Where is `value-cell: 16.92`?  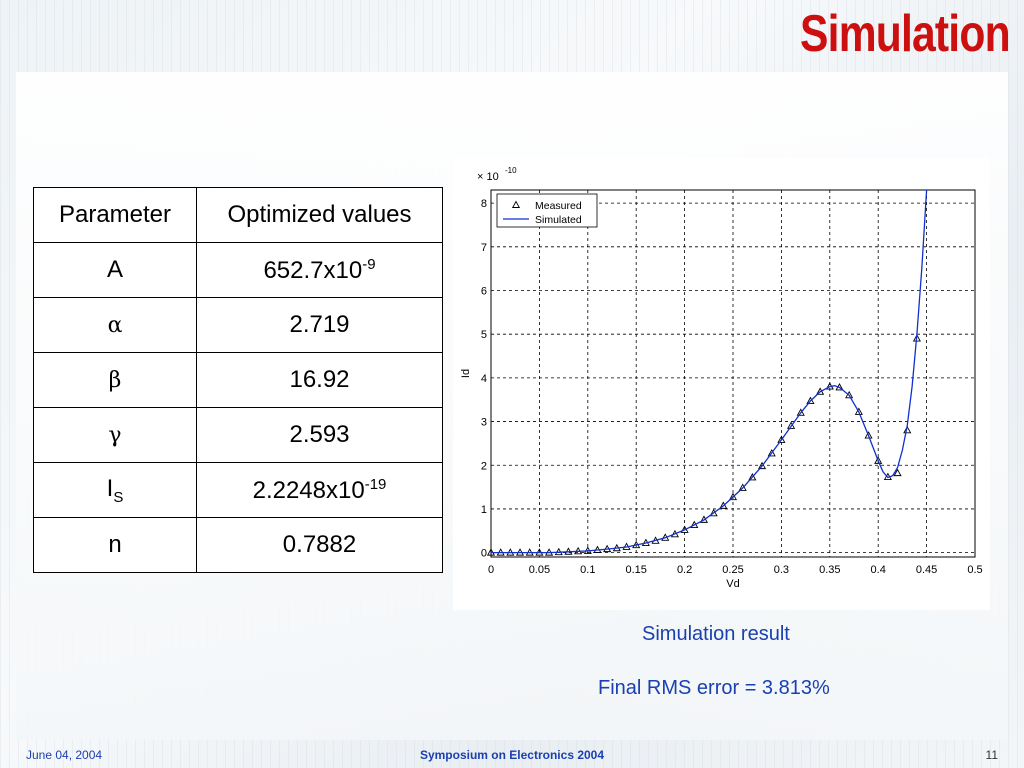
value-cell: 16.92 is located at coordinates (319, 380).